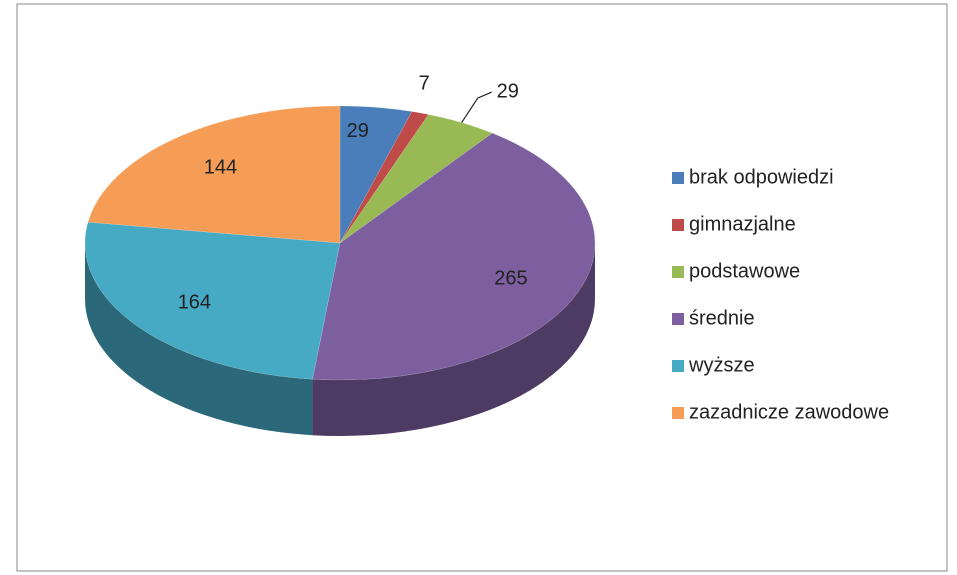  I want to click on legend-label: gimnazjalne, so click(742, 224).